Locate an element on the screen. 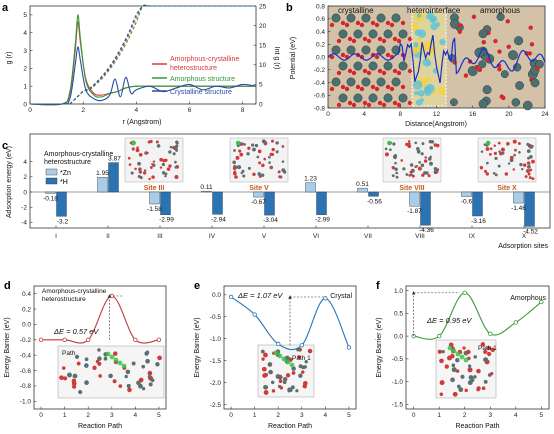 This screenshot has height=434, width=554. panel-c-letter: c is located at coordinates (5, 146).